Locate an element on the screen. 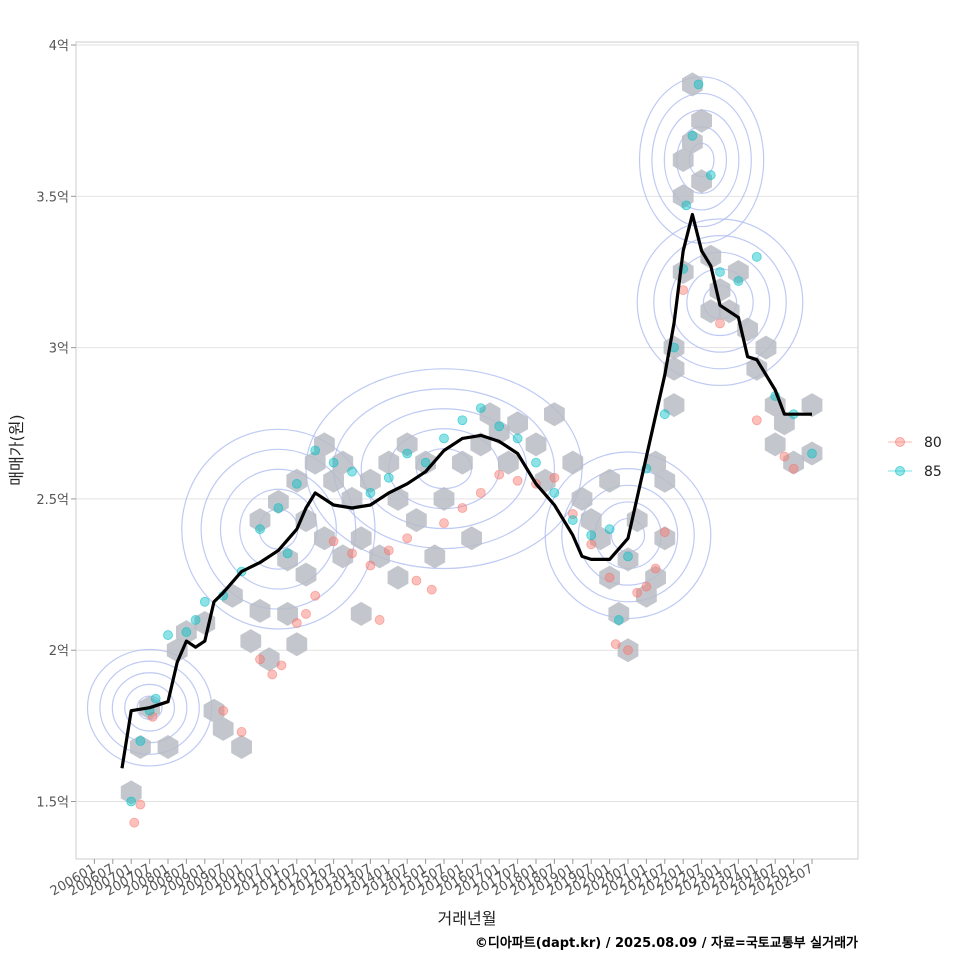  y-axis-title: 매매가(원) is located at coordinates (16, 449).